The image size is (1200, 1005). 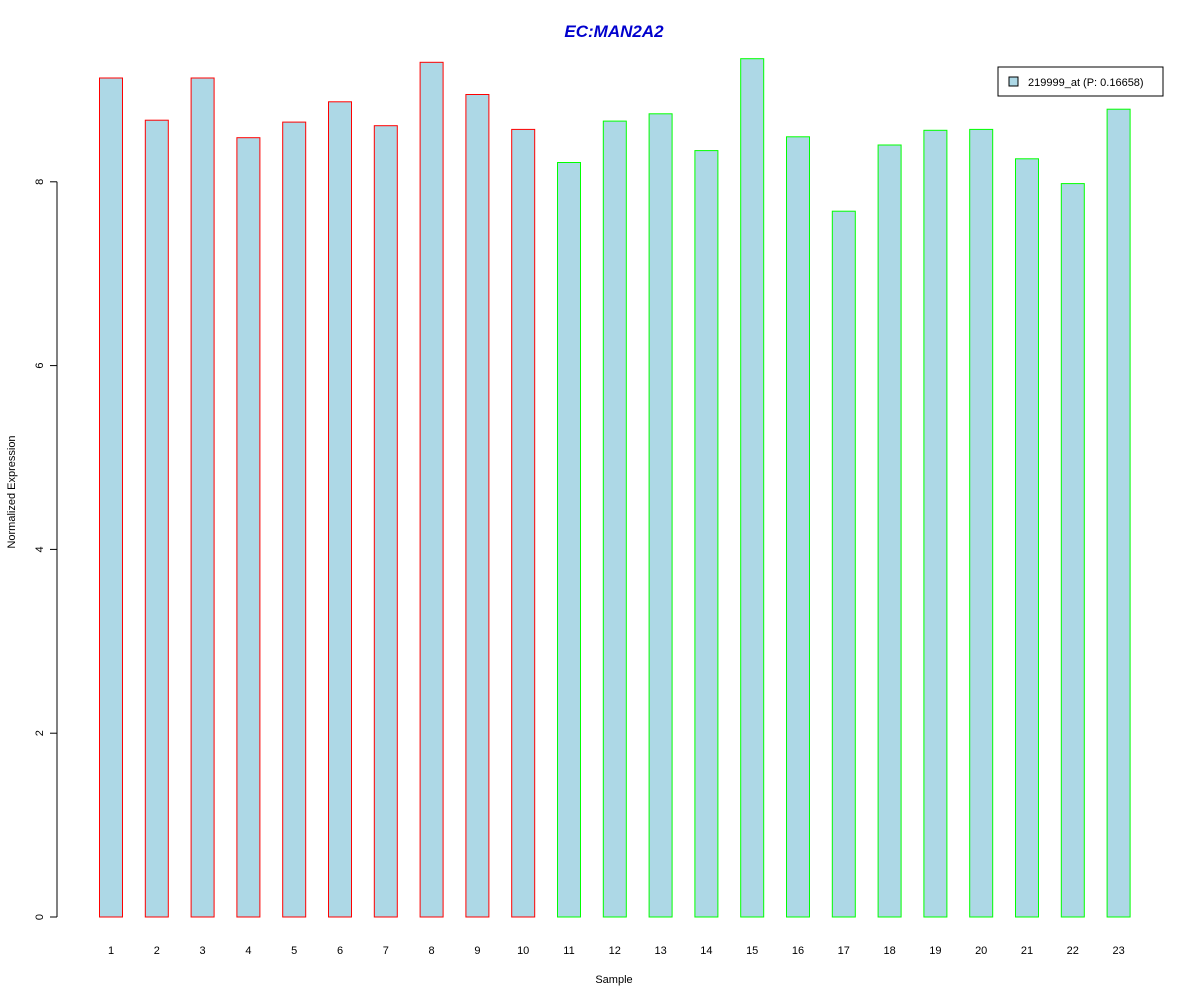 I want to click on x-tick-label: 15, so click(x=752, y=951).